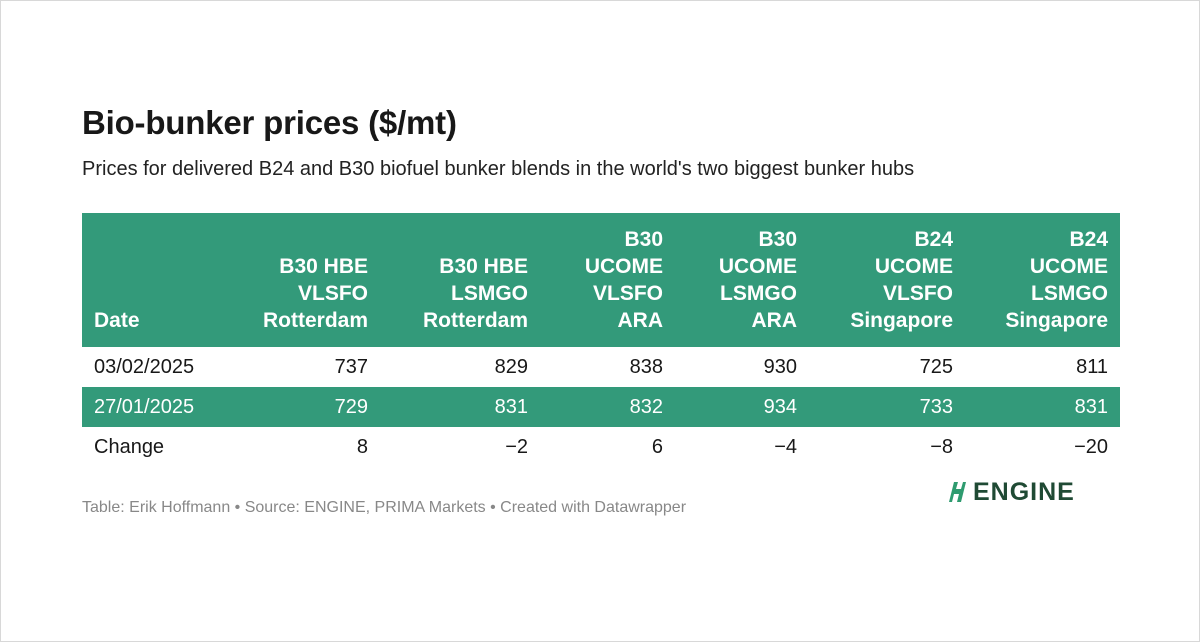 This screenshot has height=642, width=1200. What do you see at coordinates (117, 320) in the screenshot?
I see `column-header-line: Date` at bounding box center [117, 320].